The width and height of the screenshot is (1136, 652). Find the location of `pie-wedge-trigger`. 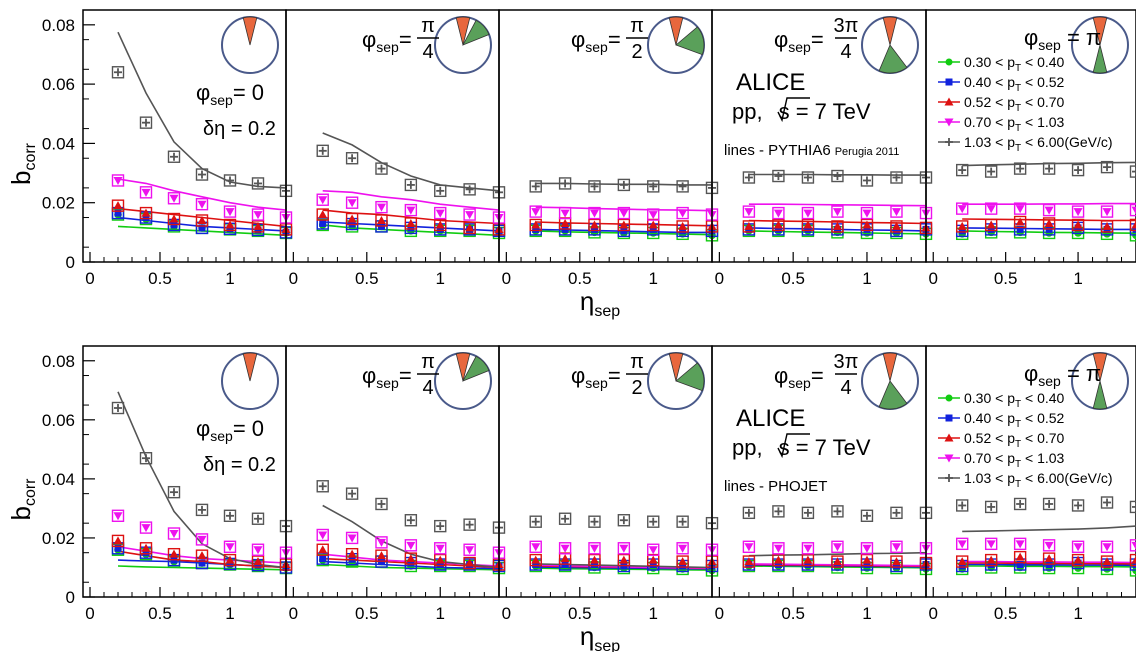

pie-wedge-trigger is located at coordinates (250, 31).